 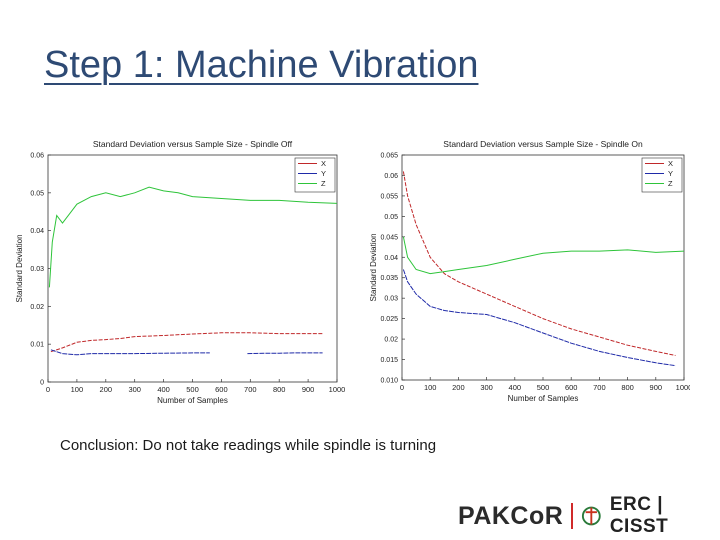 I want to click on logo-erc-text: ERC | CISST, so click(x=639, y=515).